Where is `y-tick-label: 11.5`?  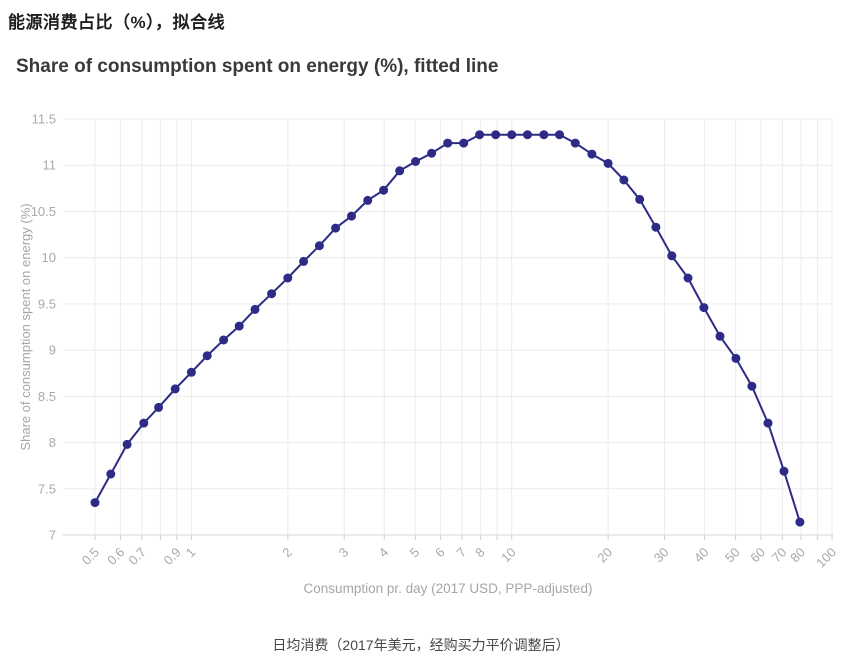 y-tick-label: 11.5 is located at coordinates (44, 119).